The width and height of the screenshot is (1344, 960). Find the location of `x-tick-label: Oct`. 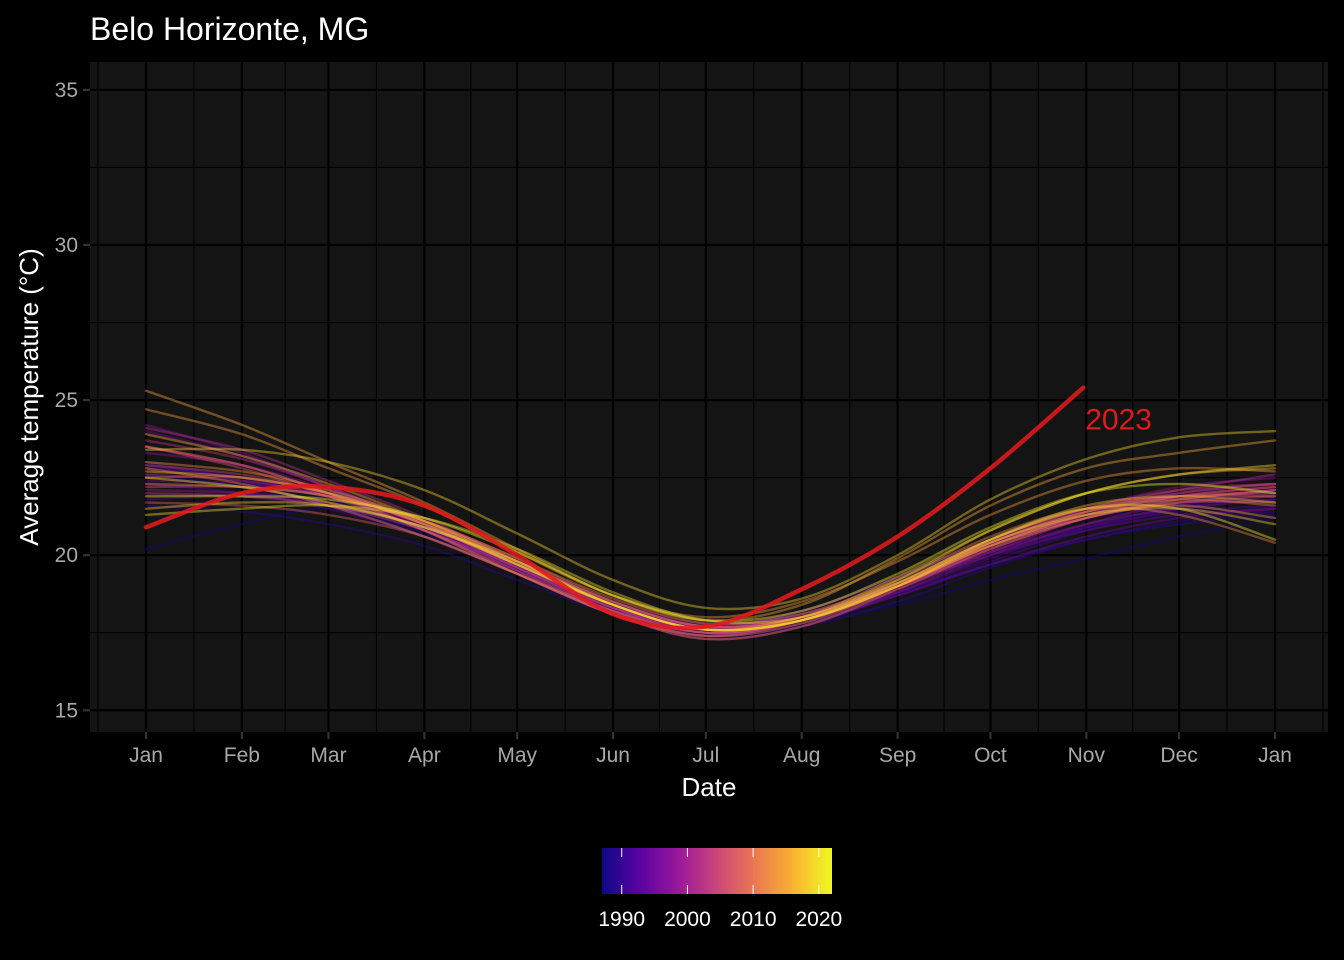

x-tick-label: Oct is located at coordinates (990, 755).